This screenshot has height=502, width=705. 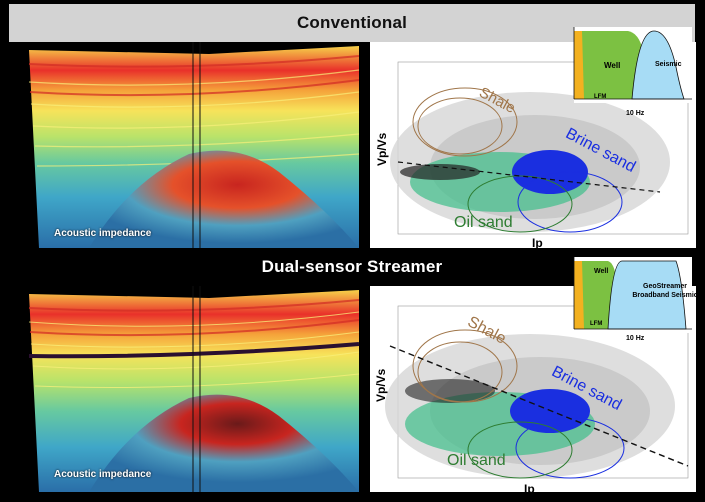 What do you see at coordinates (635, 113) in the screenshot?
I see `inset-freq-conventional: 10 Hz` at bounding box center [635, 113].